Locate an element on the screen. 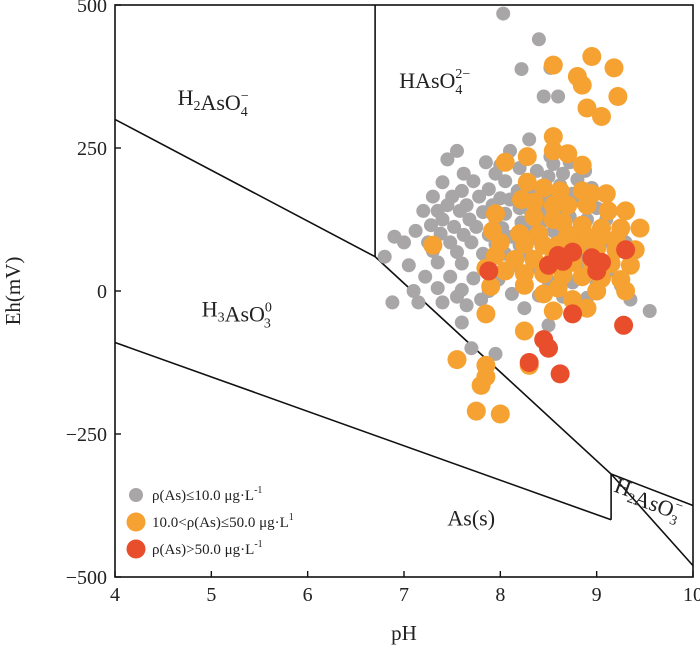  x-axis-title: pH is located at coordinates (404, 633).